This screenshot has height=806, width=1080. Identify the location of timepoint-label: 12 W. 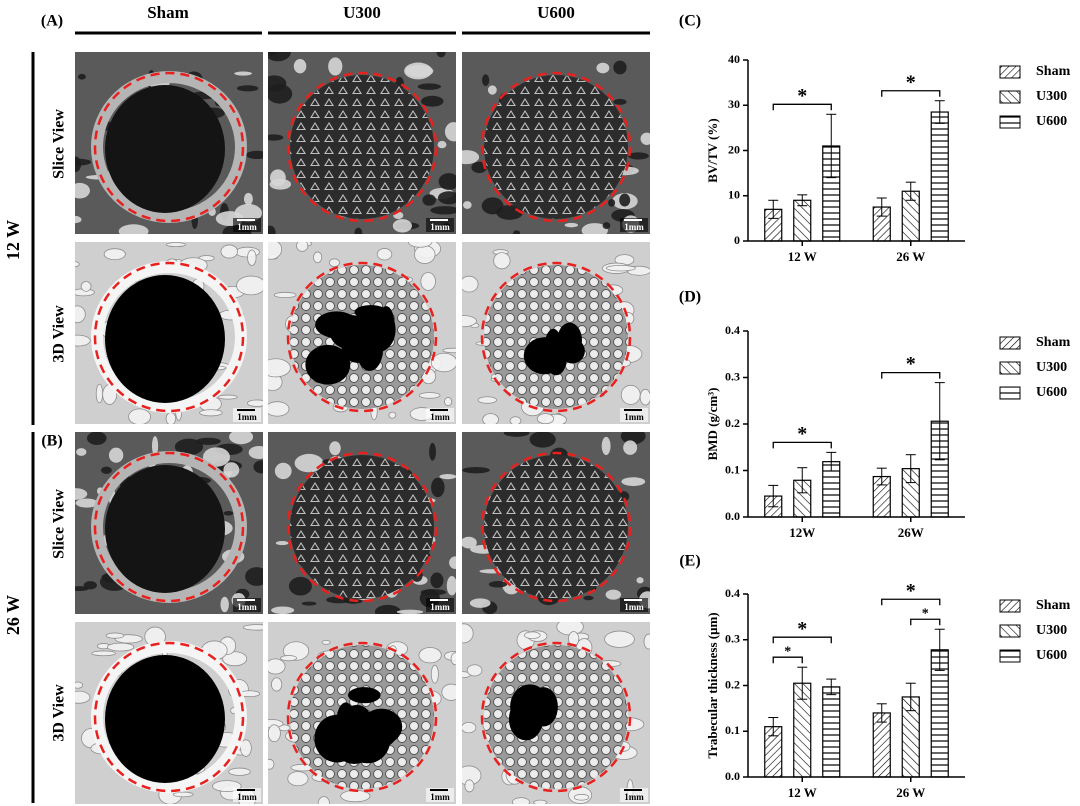
(13, 240).